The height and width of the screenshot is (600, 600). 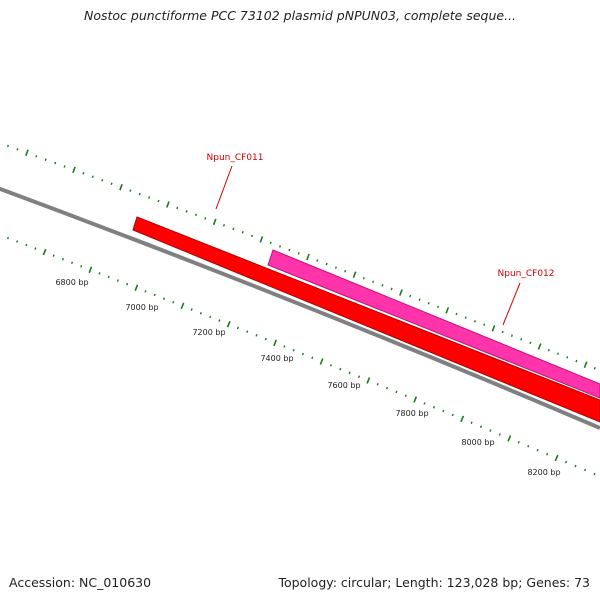 What do you see at coordinates (235, 158) in the screenshot?
I see `gene-label-npun-cf011: Npun_CF011` at bounding box center [235, 158].